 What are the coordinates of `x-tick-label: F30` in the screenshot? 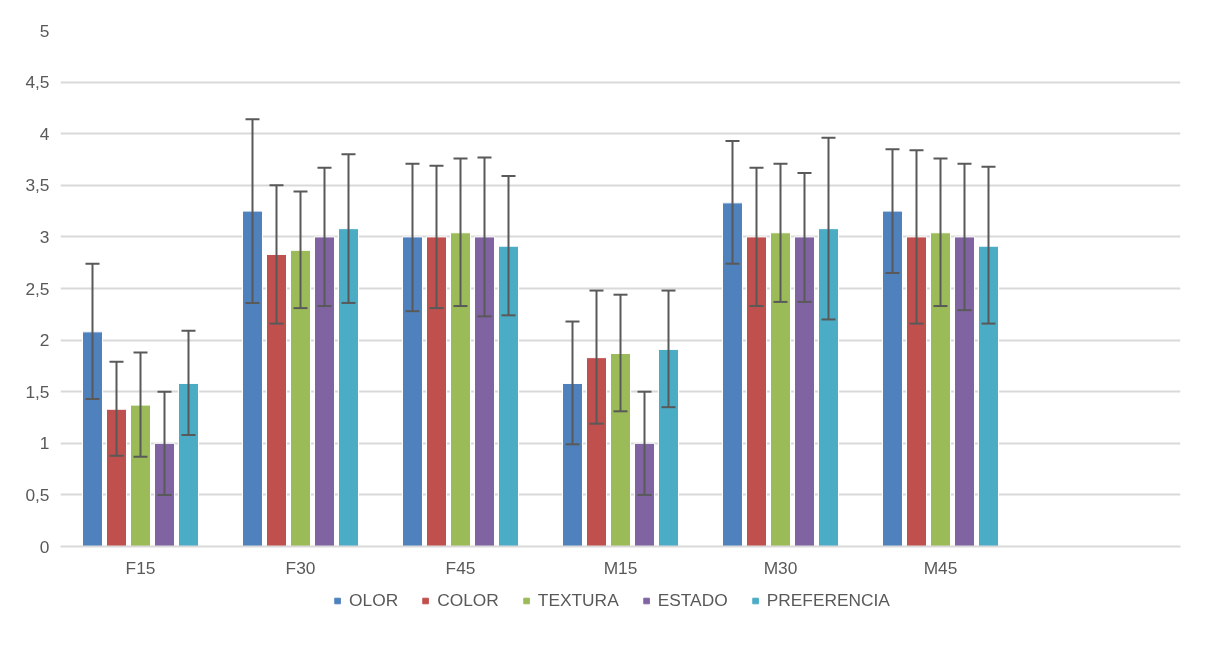 It's located at (300, 567).